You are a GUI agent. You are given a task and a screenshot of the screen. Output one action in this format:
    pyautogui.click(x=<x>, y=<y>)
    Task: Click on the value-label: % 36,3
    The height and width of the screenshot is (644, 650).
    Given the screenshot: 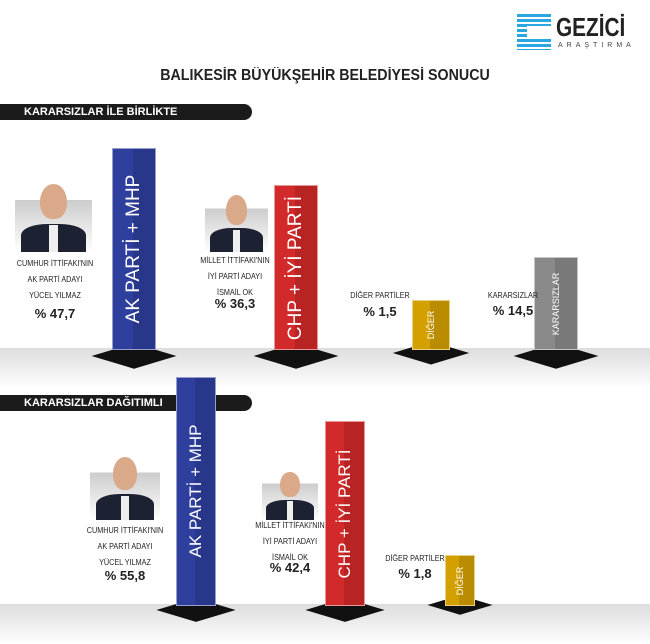 What is the action you would take?
    pyautogui.click(x=235, y=303)
    